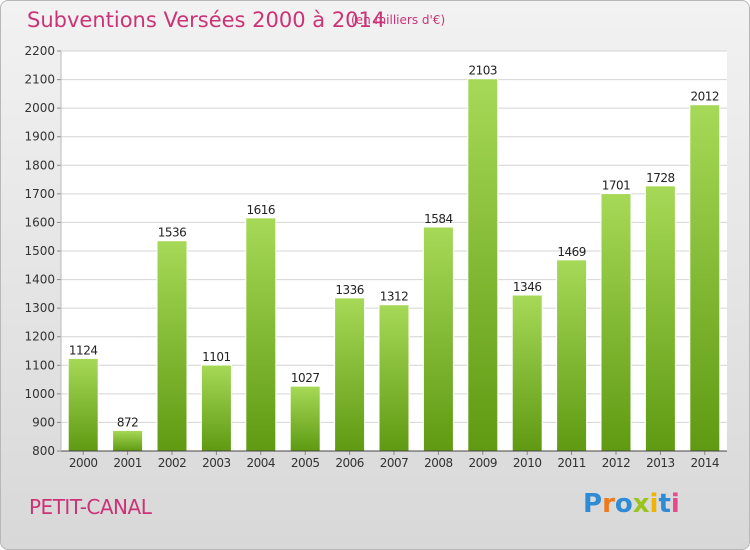  What do you see at coordinates (39, 394) in the screenshot?
I see `y-tick-label: 1000` at bounding box center [39, 394].